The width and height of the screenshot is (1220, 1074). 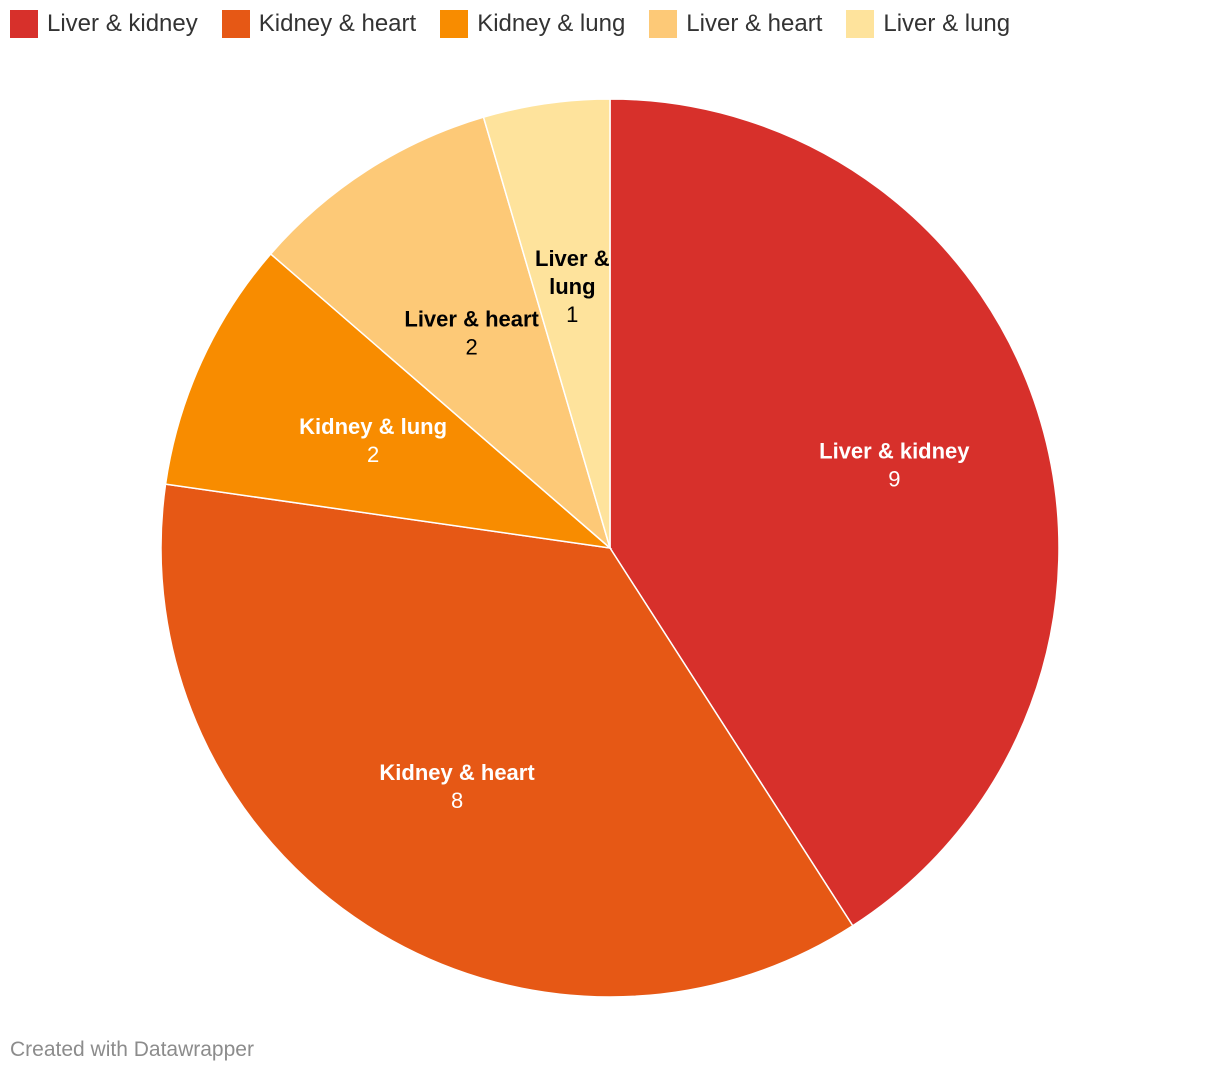 I want to click on legend-label: Liver & kidney, so click(x=122, y=23).